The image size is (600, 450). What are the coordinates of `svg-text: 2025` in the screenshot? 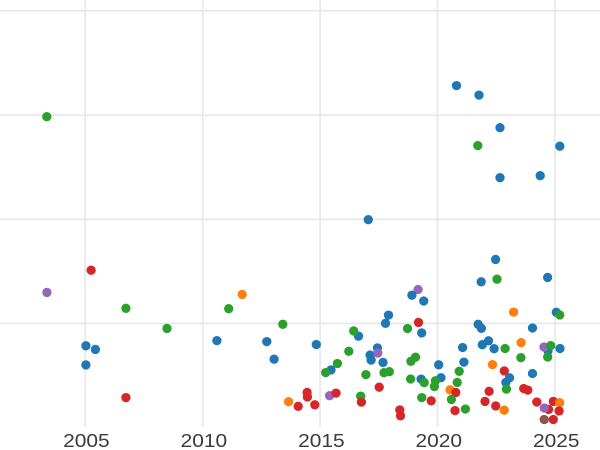 It's located at (556, 440).